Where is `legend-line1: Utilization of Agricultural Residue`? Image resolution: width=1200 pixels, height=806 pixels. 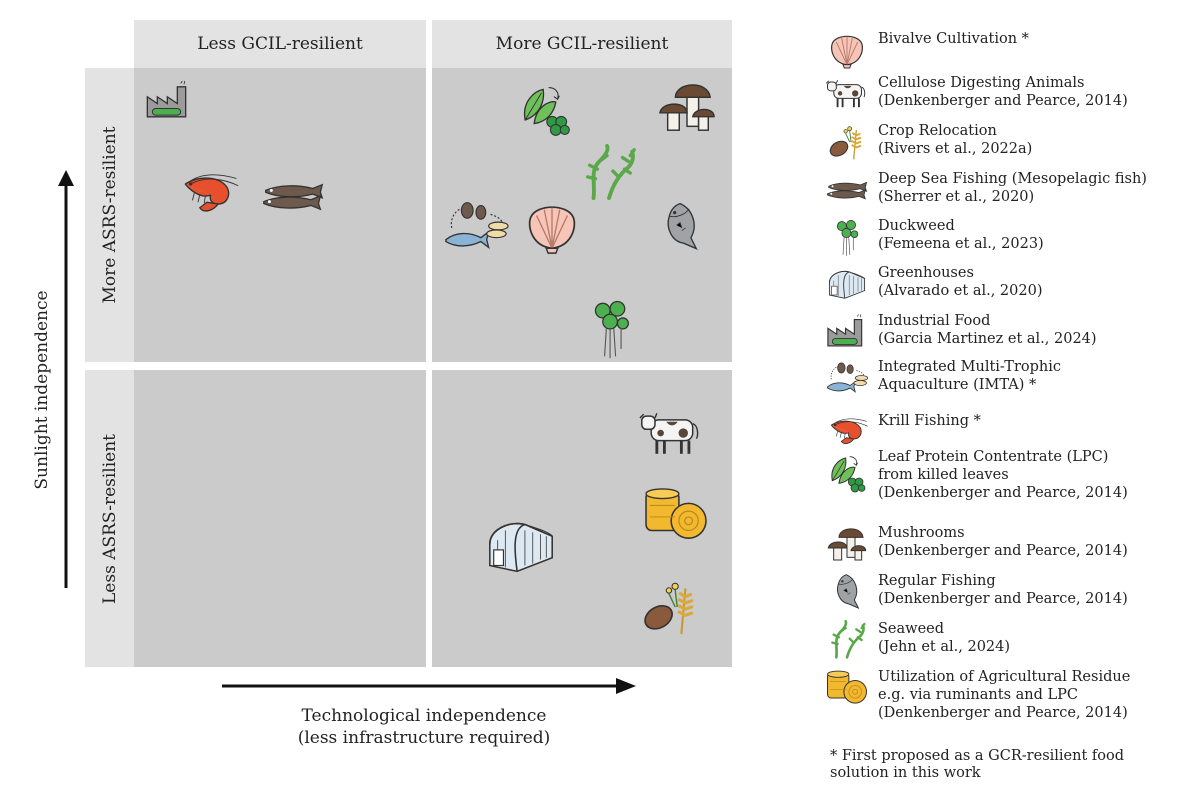 legend-line1: Utilization of Agricultural Residue is located at coordinates (1004, 677).